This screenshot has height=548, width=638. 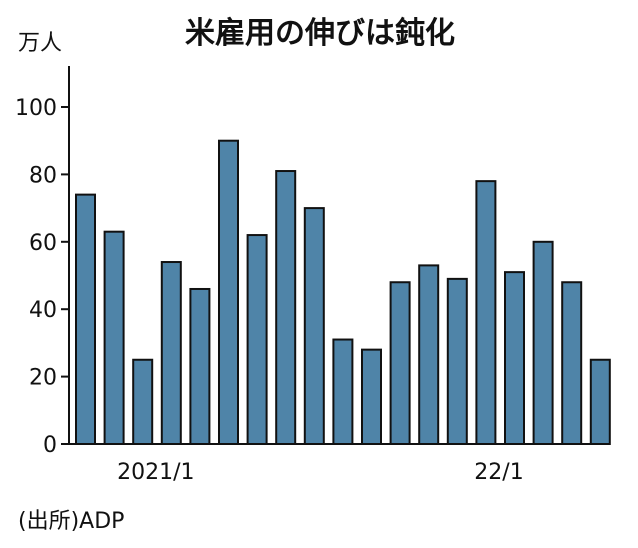 I want to click on y-tick-label: 20, so click(x=43, y=378).